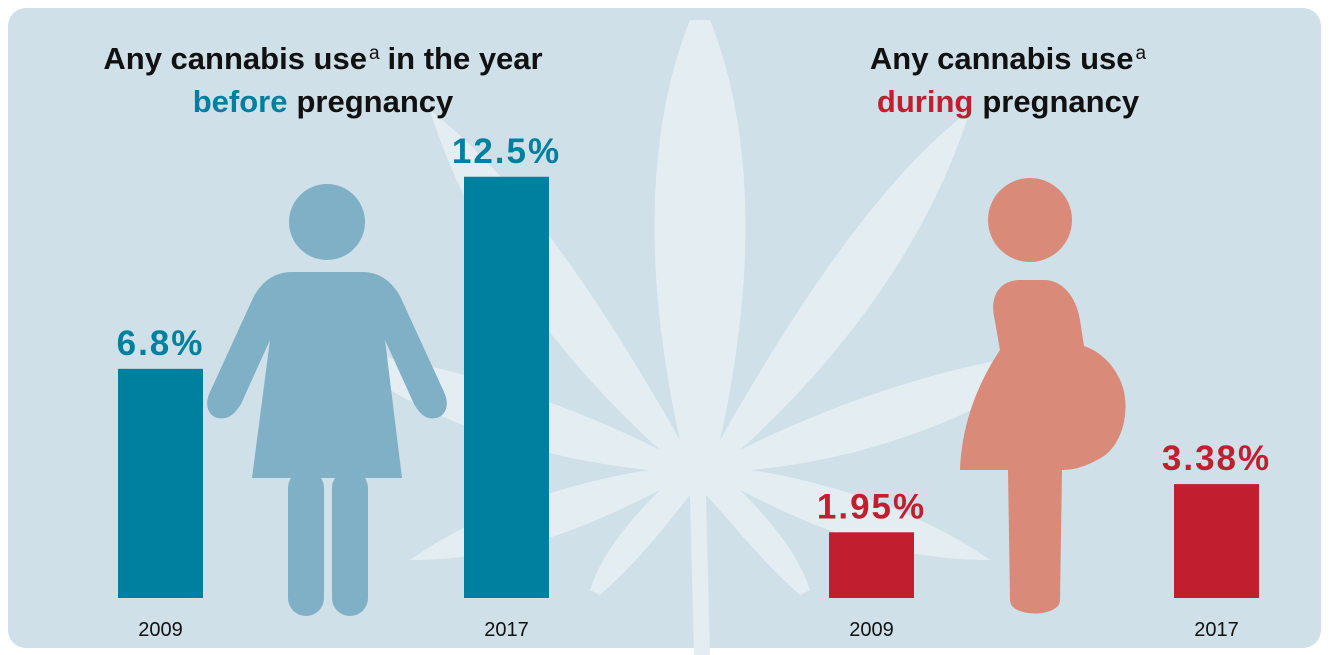 The width and height of the screenshot is (1329, 655). What do you see at coordinates (465, 58) in the screenshot?
I see `title-text: in the year` at bounding box center [465, 58].